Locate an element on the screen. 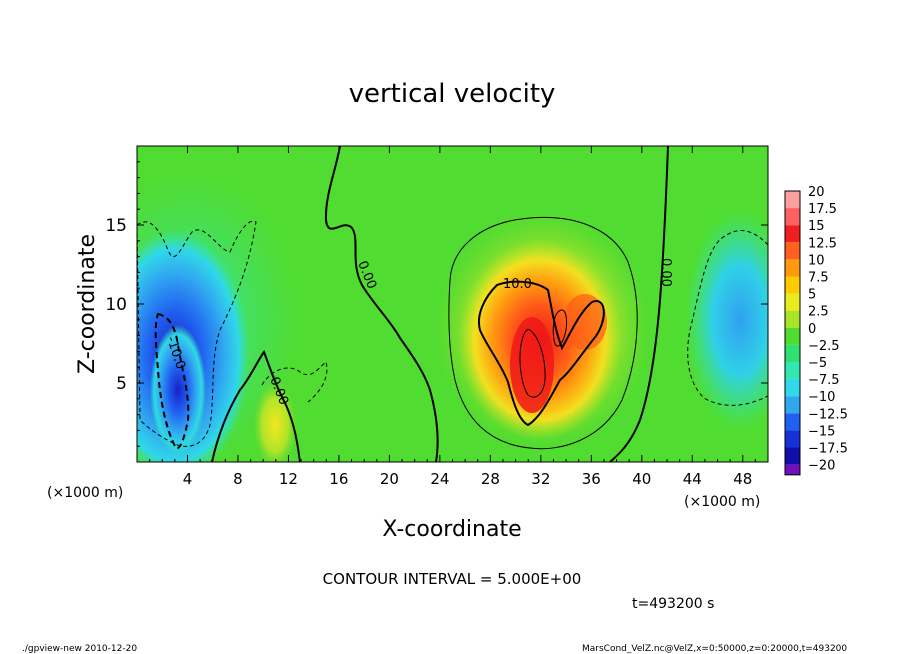 The image size is (904, 654). colorbar-label: 12.5 is located at coordinates (822, 243).